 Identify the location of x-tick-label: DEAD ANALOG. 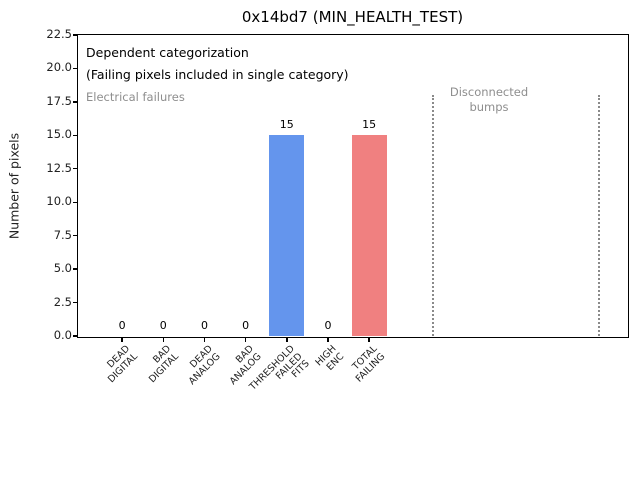
(203, 365).